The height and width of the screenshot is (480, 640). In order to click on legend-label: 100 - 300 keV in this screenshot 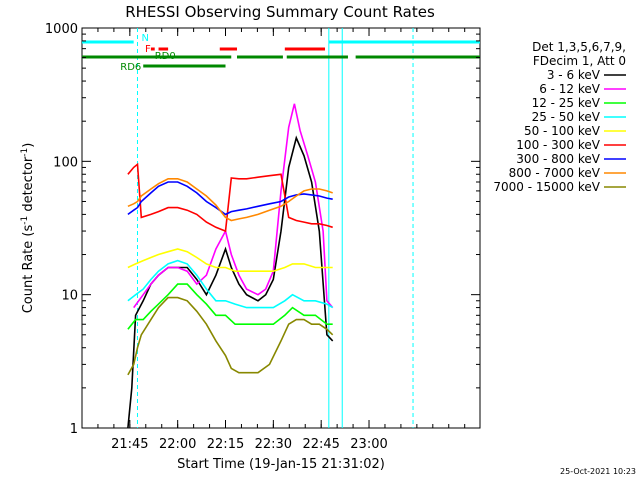, I will do `click(558, 145)`.